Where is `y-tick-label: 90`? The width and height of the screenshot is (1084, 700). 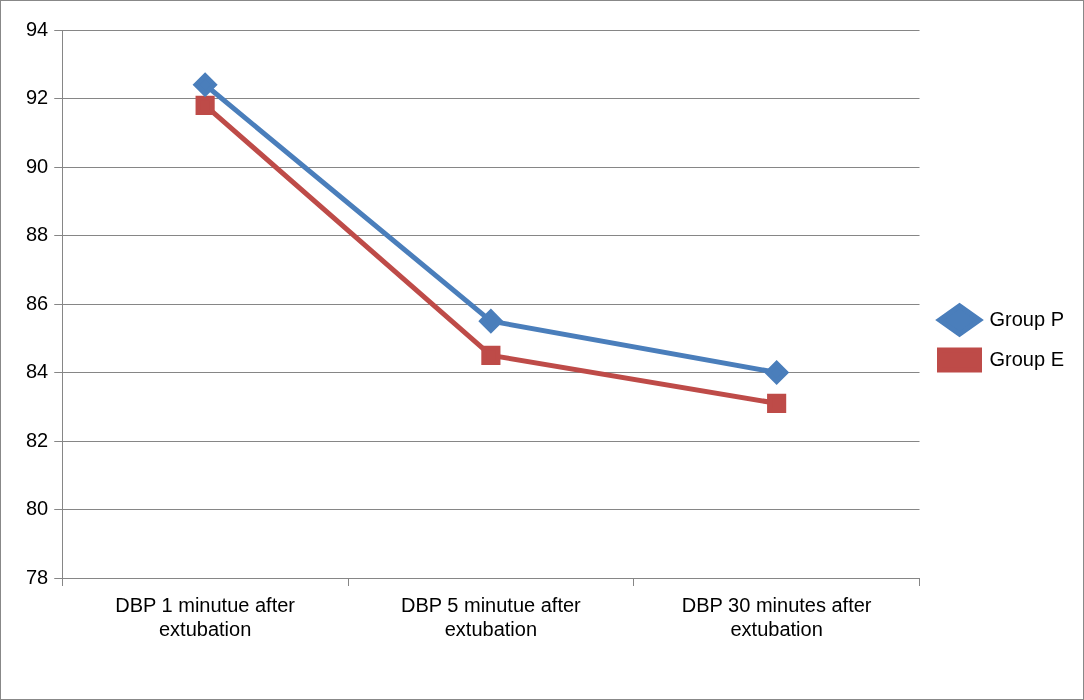
y-tick-label: 90 is located at coordinates (37, 165).